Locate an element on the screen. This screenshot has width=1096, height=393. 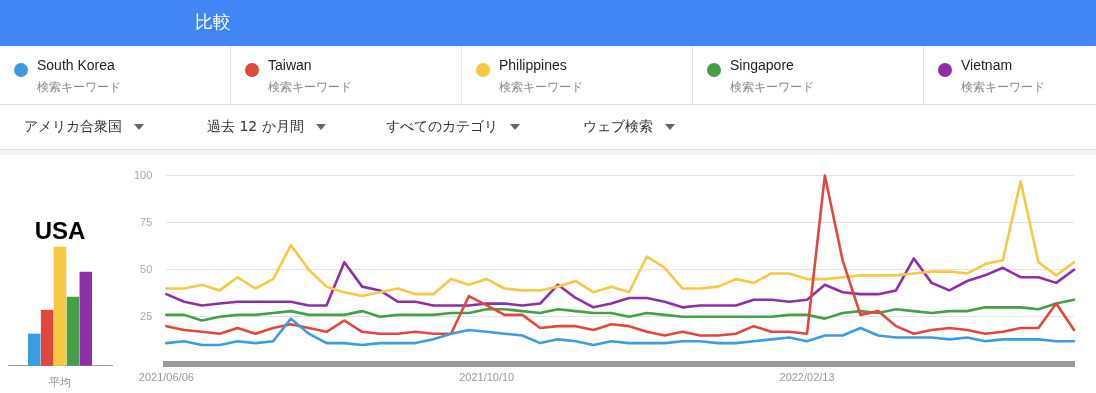
text: 比較 is located at coordinates (213, 22).